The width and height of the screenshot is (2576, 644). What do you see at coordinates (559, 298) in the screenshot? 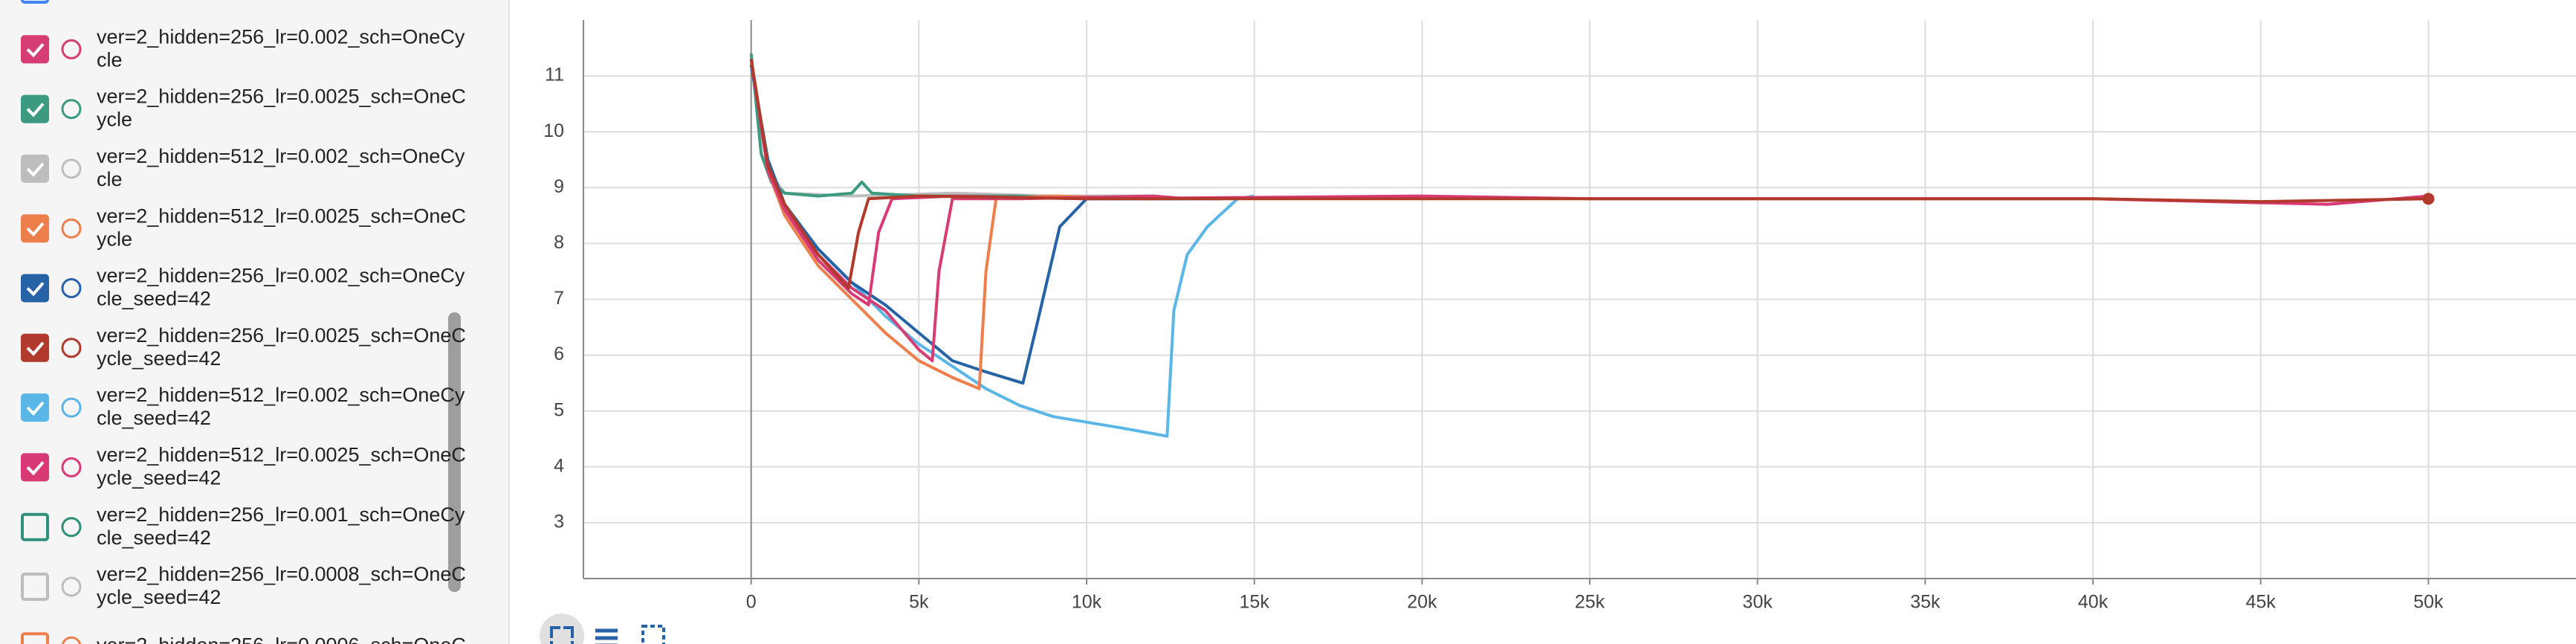
I see `y-tick-label: 7` at bounding box center [559, 298].